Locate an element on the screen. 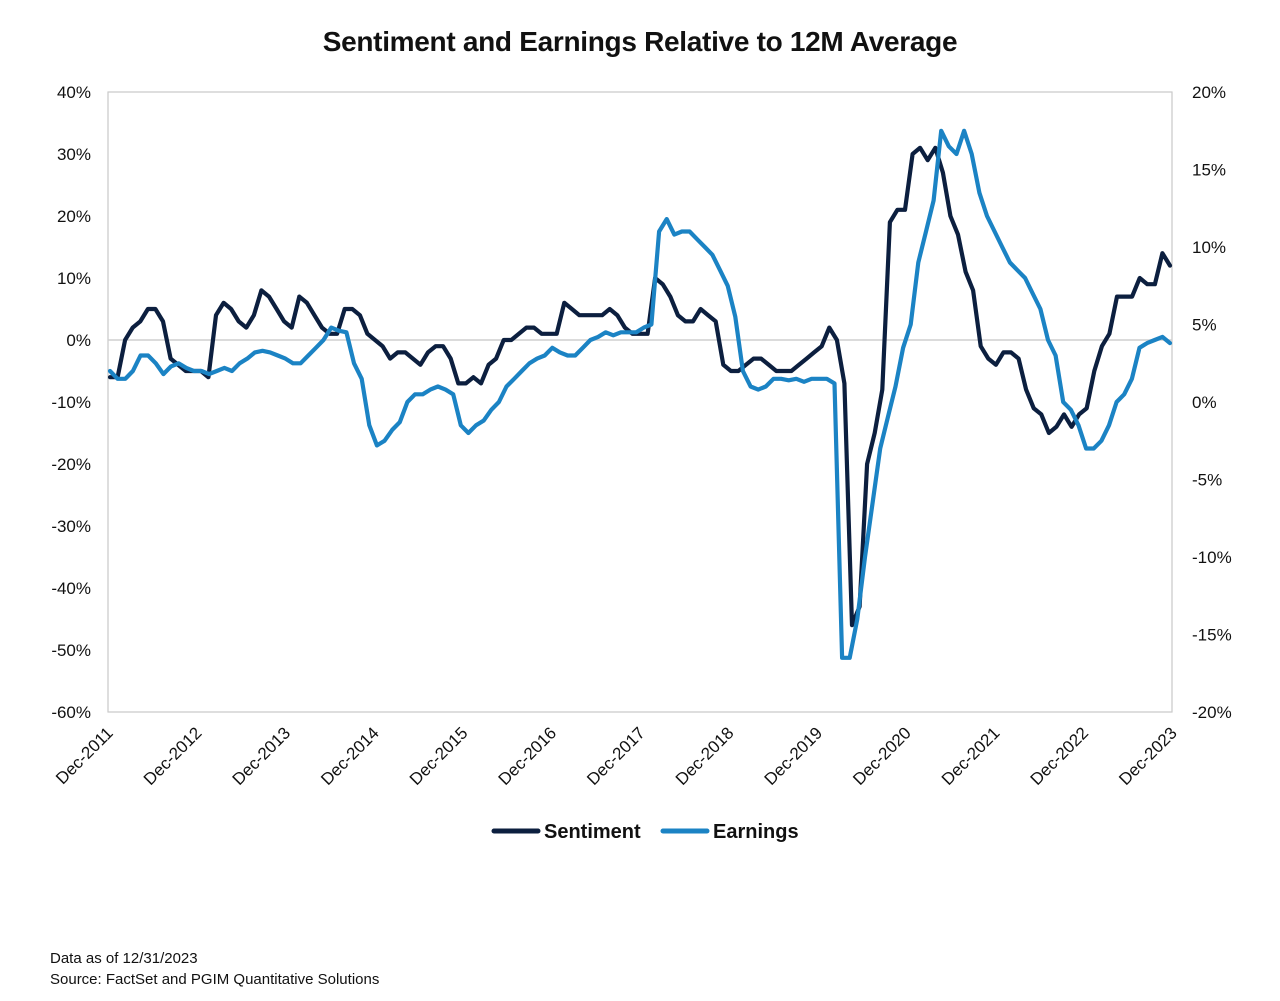 The image size is (1280, 1001). right-axis-ticks: 20% 15% 10% 5% 0% -5% -10% -15% -20% is located at coordinates (1212, 402).